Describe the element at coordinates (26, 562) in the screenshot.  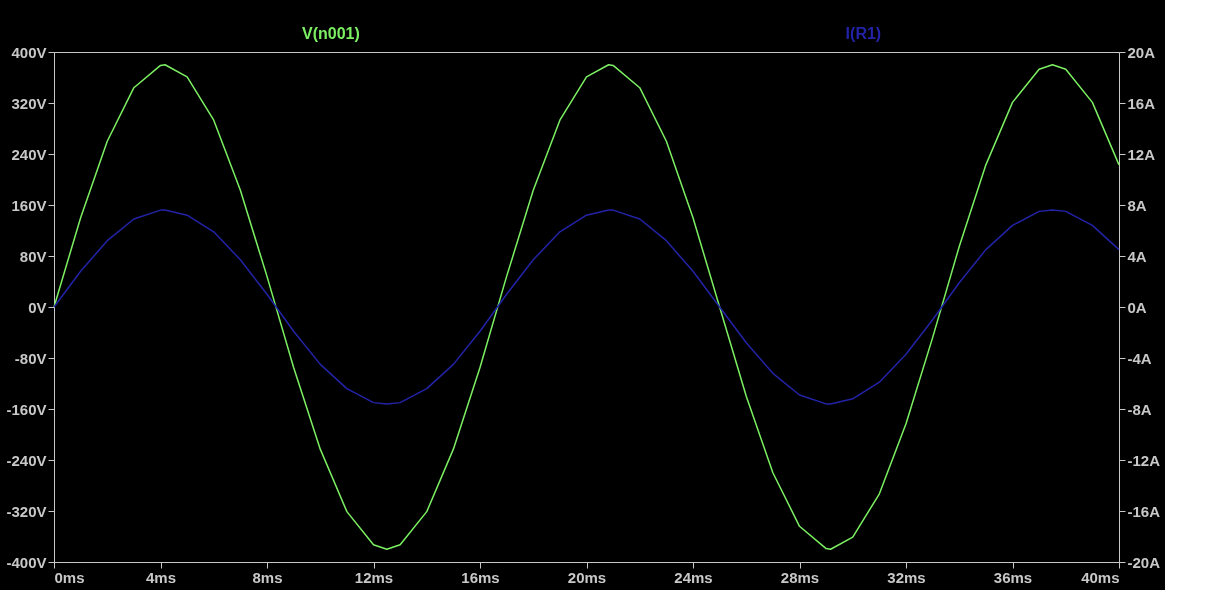
I see `y-tick-label: -400V` at that location.